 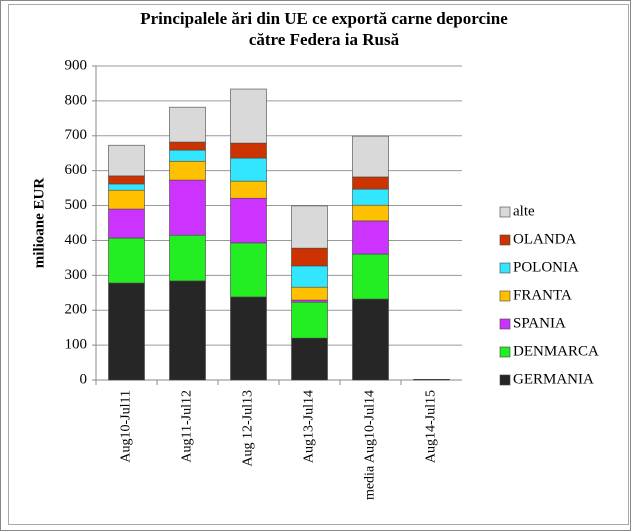 I want to click on legend-label: OLANDA, so click(x=544, y=239).